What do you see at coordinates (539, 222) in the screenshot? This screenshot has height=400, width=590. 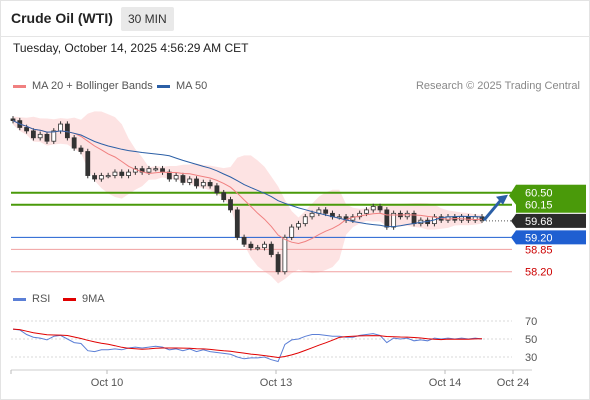 I see `level-label-59-68: 59.68` at bounding box center [539, 222].